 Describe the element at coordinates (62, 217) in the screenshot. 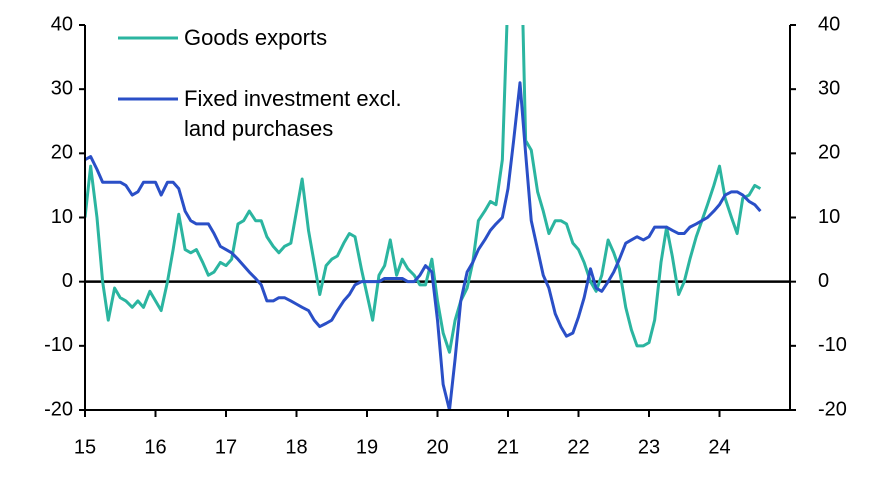

I see `y-tick-label: 10` at that location.